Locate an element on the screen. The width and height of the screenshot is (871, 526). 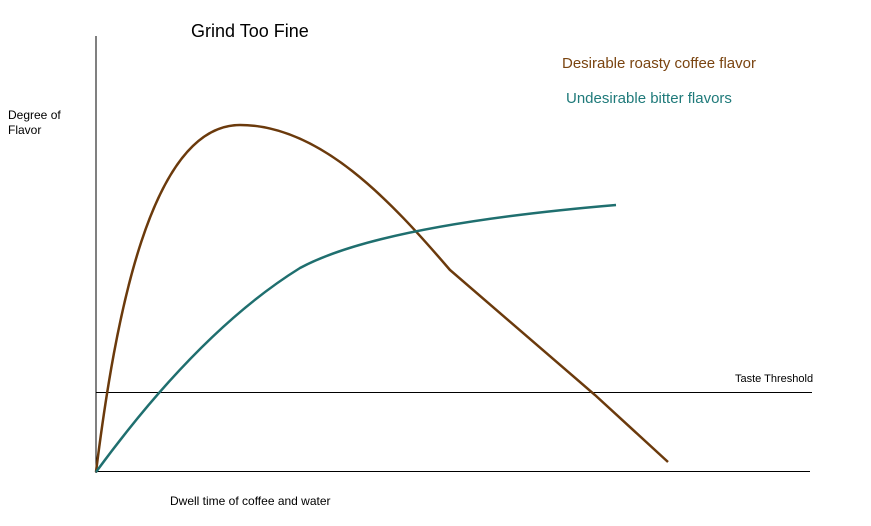
x-axis-label: Dwell time of coffee and water is located at coordinates (250, 501).